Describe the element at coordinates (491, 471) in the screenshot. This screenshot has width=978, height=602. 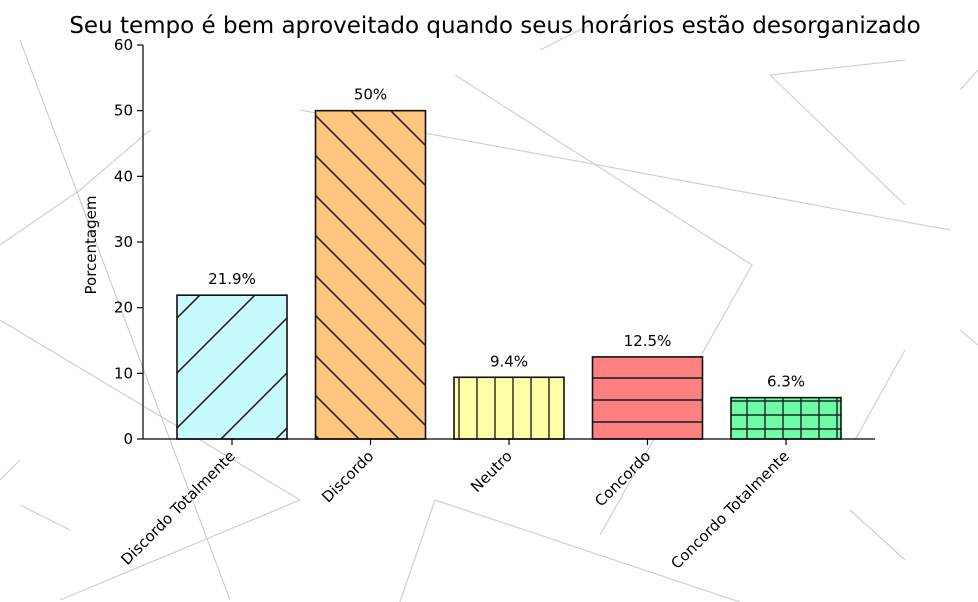
I see `x-tick-label: Neutro` at that location.